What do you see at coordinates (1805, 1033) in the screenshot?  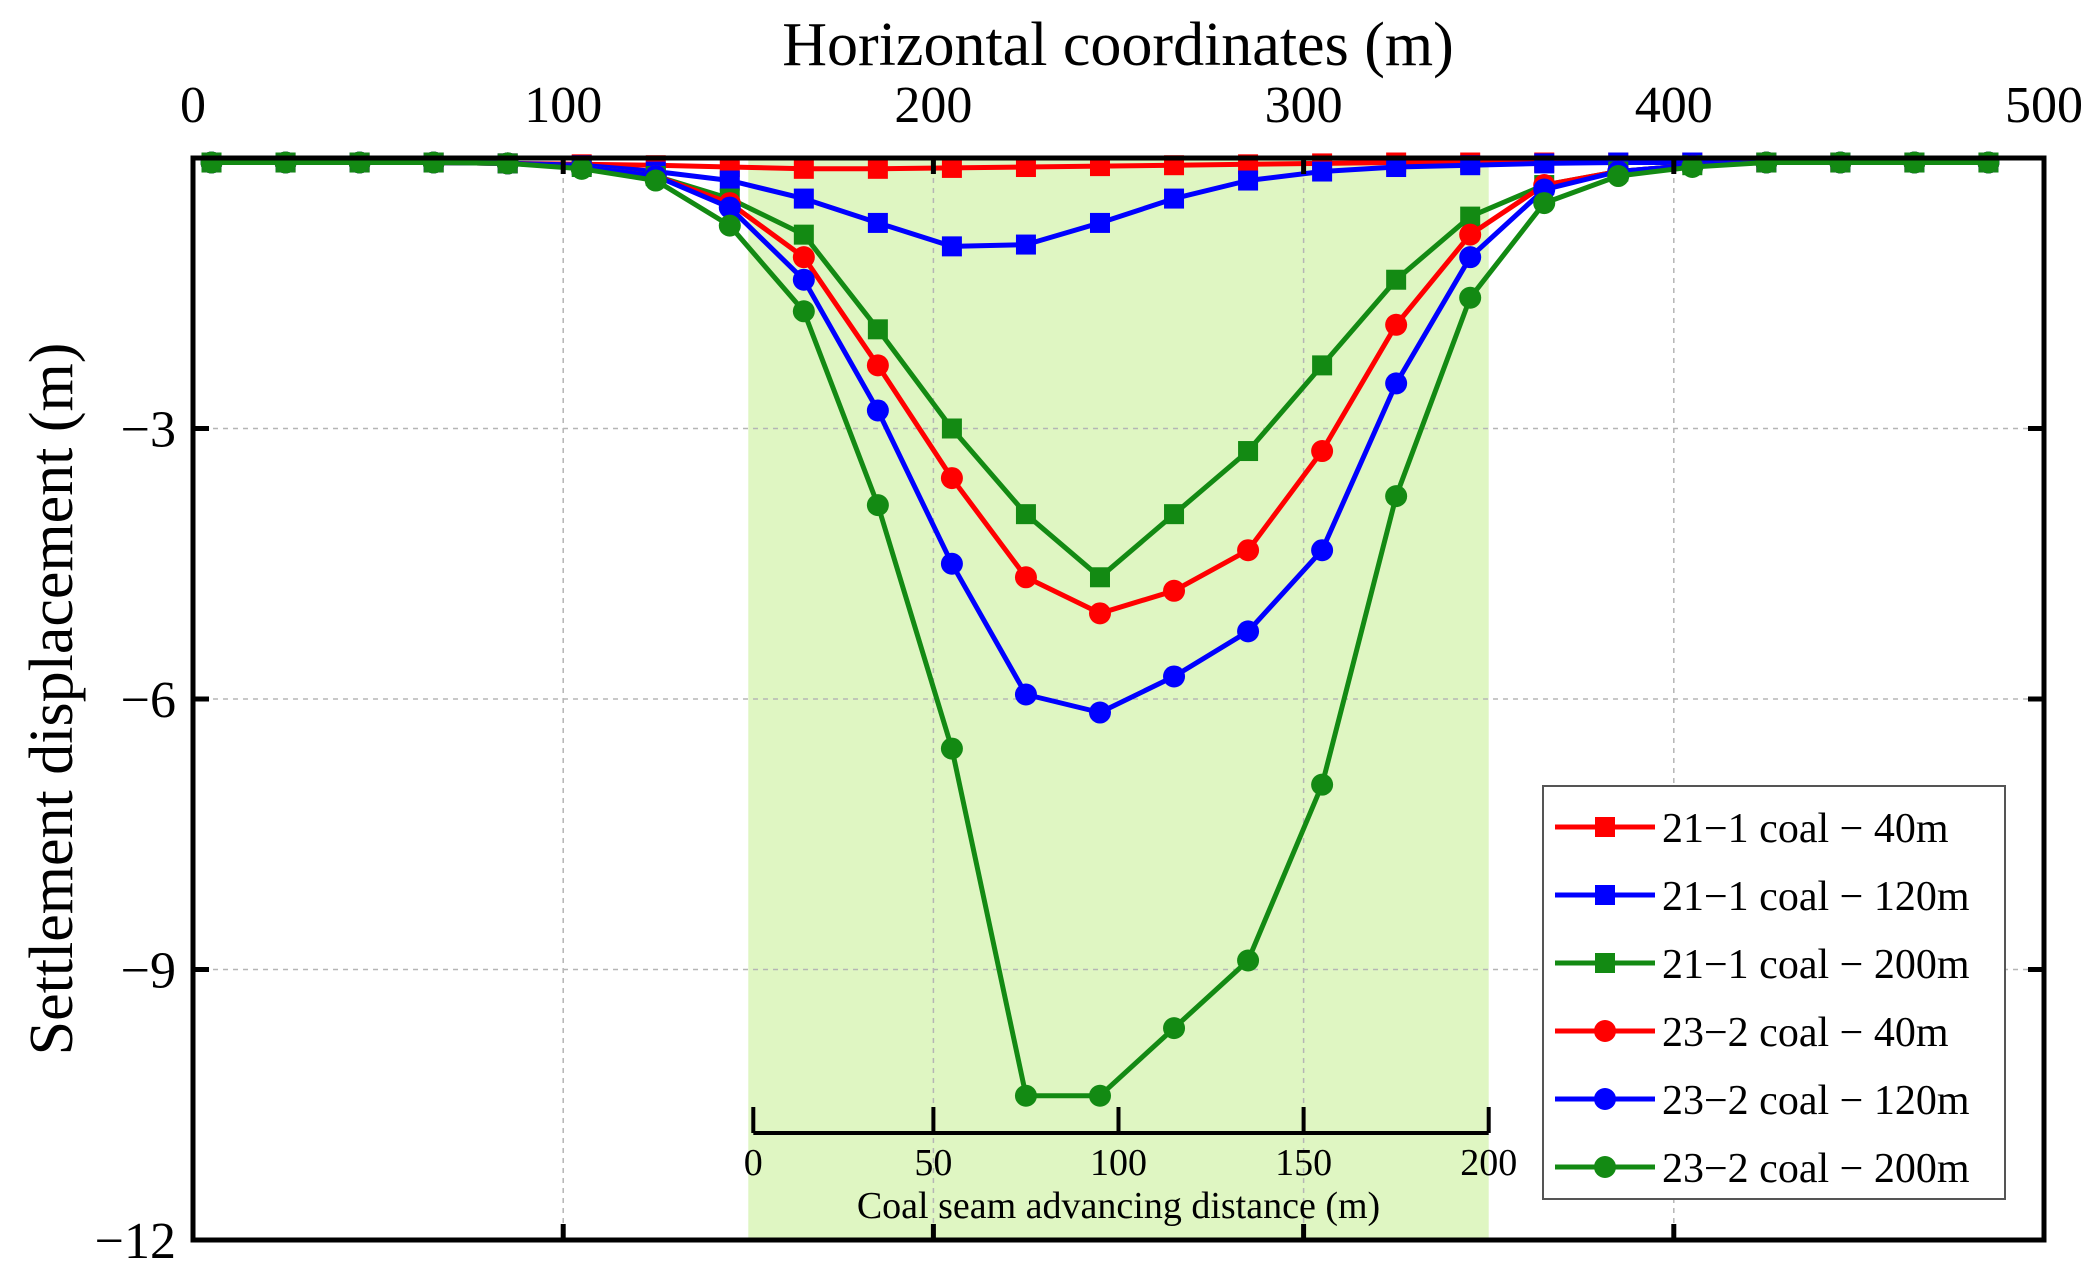 I see `legend-label: 23−2 coal − 40m` at bounding box center [1805, 1033].